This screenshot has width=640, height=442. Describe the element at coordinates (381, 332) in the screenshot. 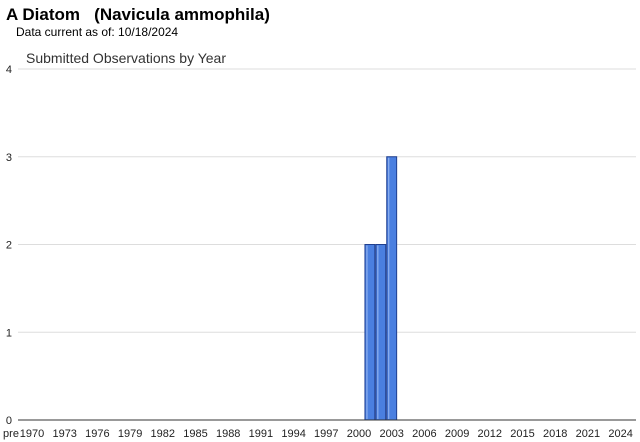

I see `bar-2002` at that location.